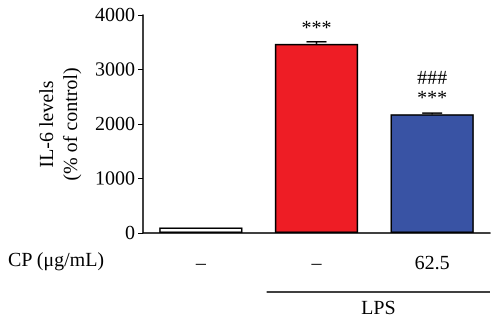 The height and width of the screenshot is (329, 497). I want to click on y-tick-label: 0, so click(130, 233).